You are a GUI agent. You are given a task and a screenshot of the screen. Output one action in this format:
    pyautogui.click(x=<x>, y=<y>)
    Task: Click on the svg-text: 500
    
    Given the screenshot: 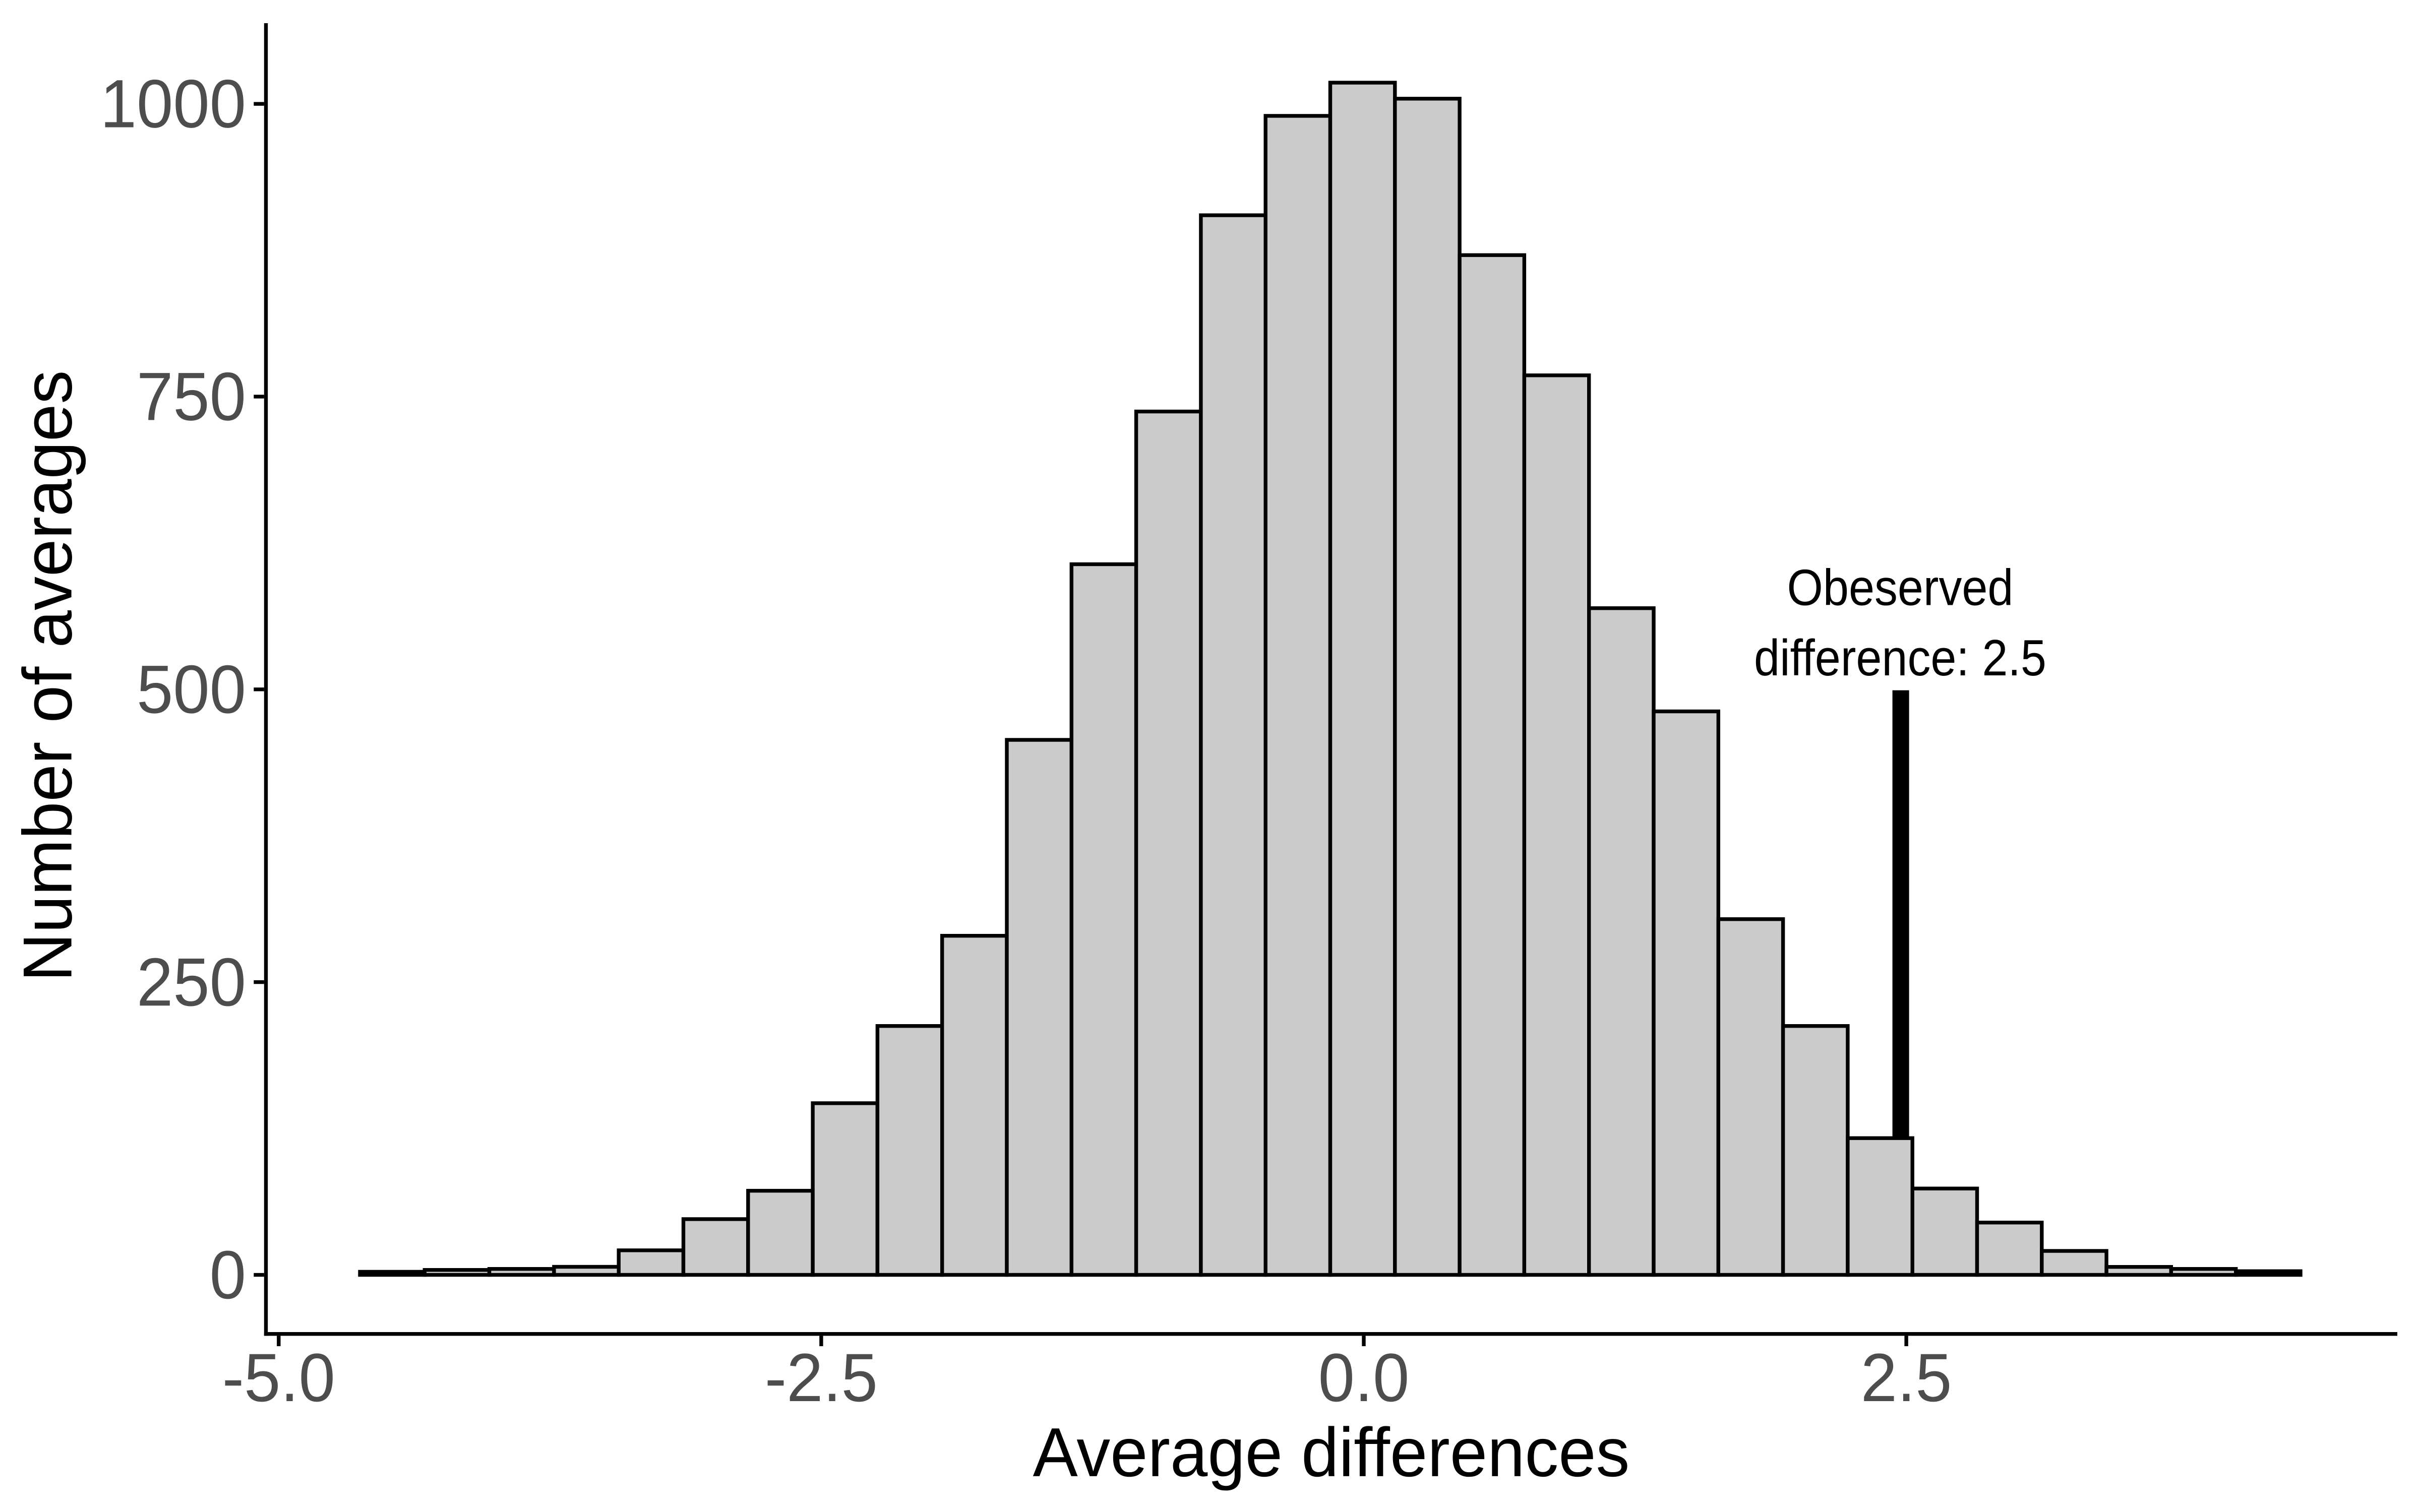 What is the action you would take?
    pyautogui.click(x=191, y=690)
    